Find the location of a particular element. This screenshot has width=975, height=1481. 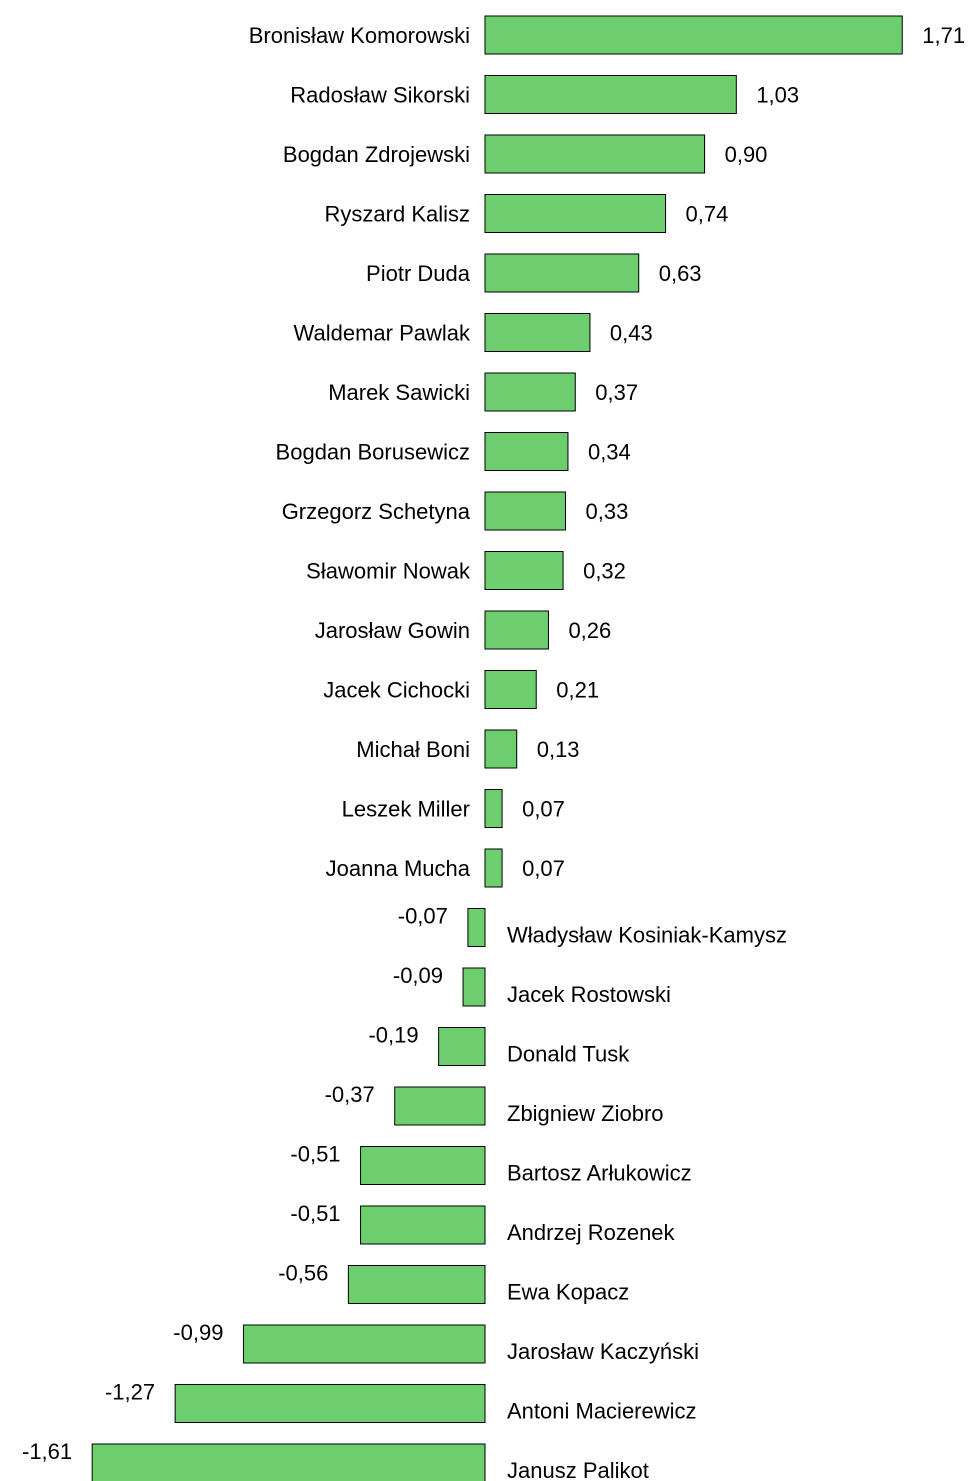

value-label: -1,61 is located at coordinates (47, 1451).